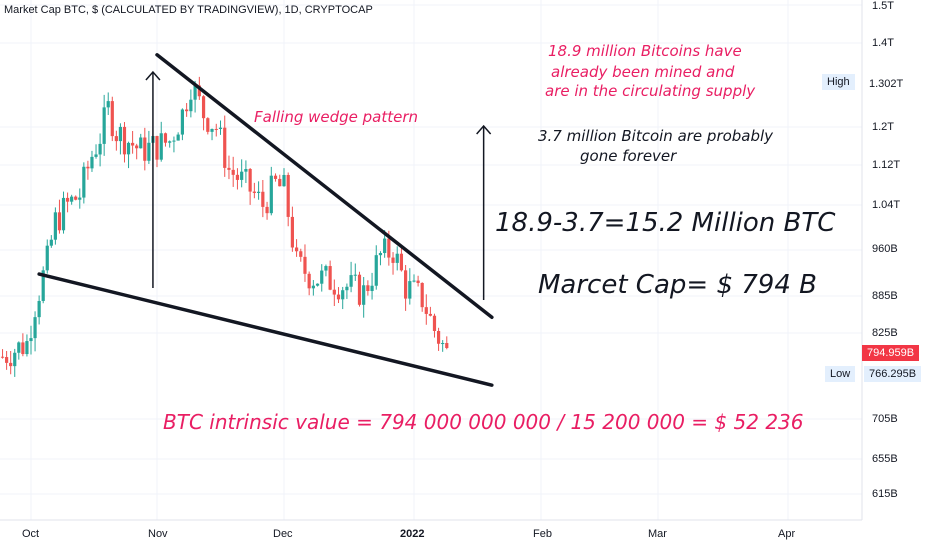  Describe the element at coordinates (656, 136) in the screenshot. I see `lost-note-line-1: 3.7 million Bitcoin are probably` at that location.